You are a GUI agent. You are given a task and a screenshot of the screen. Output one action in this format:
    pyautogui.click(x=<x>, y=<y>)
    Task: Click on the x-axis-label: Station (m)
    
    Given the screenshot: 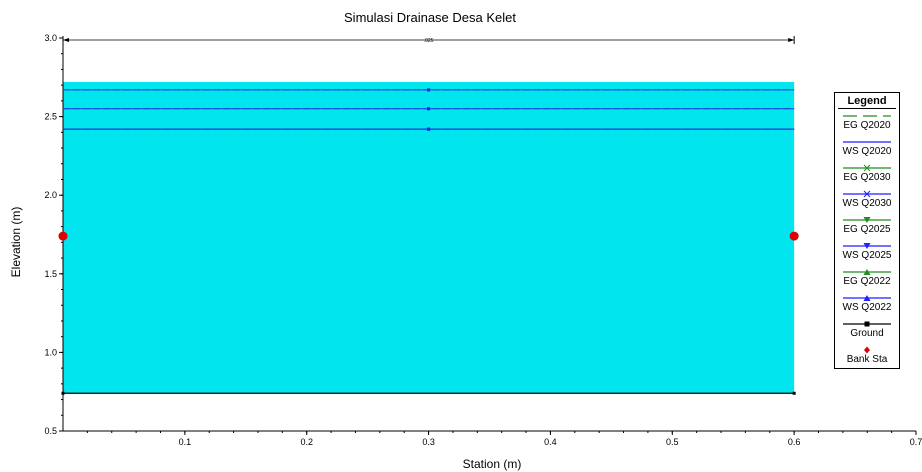 What is the action you would take?
    pyautogui.click(x=492, y=464)
    